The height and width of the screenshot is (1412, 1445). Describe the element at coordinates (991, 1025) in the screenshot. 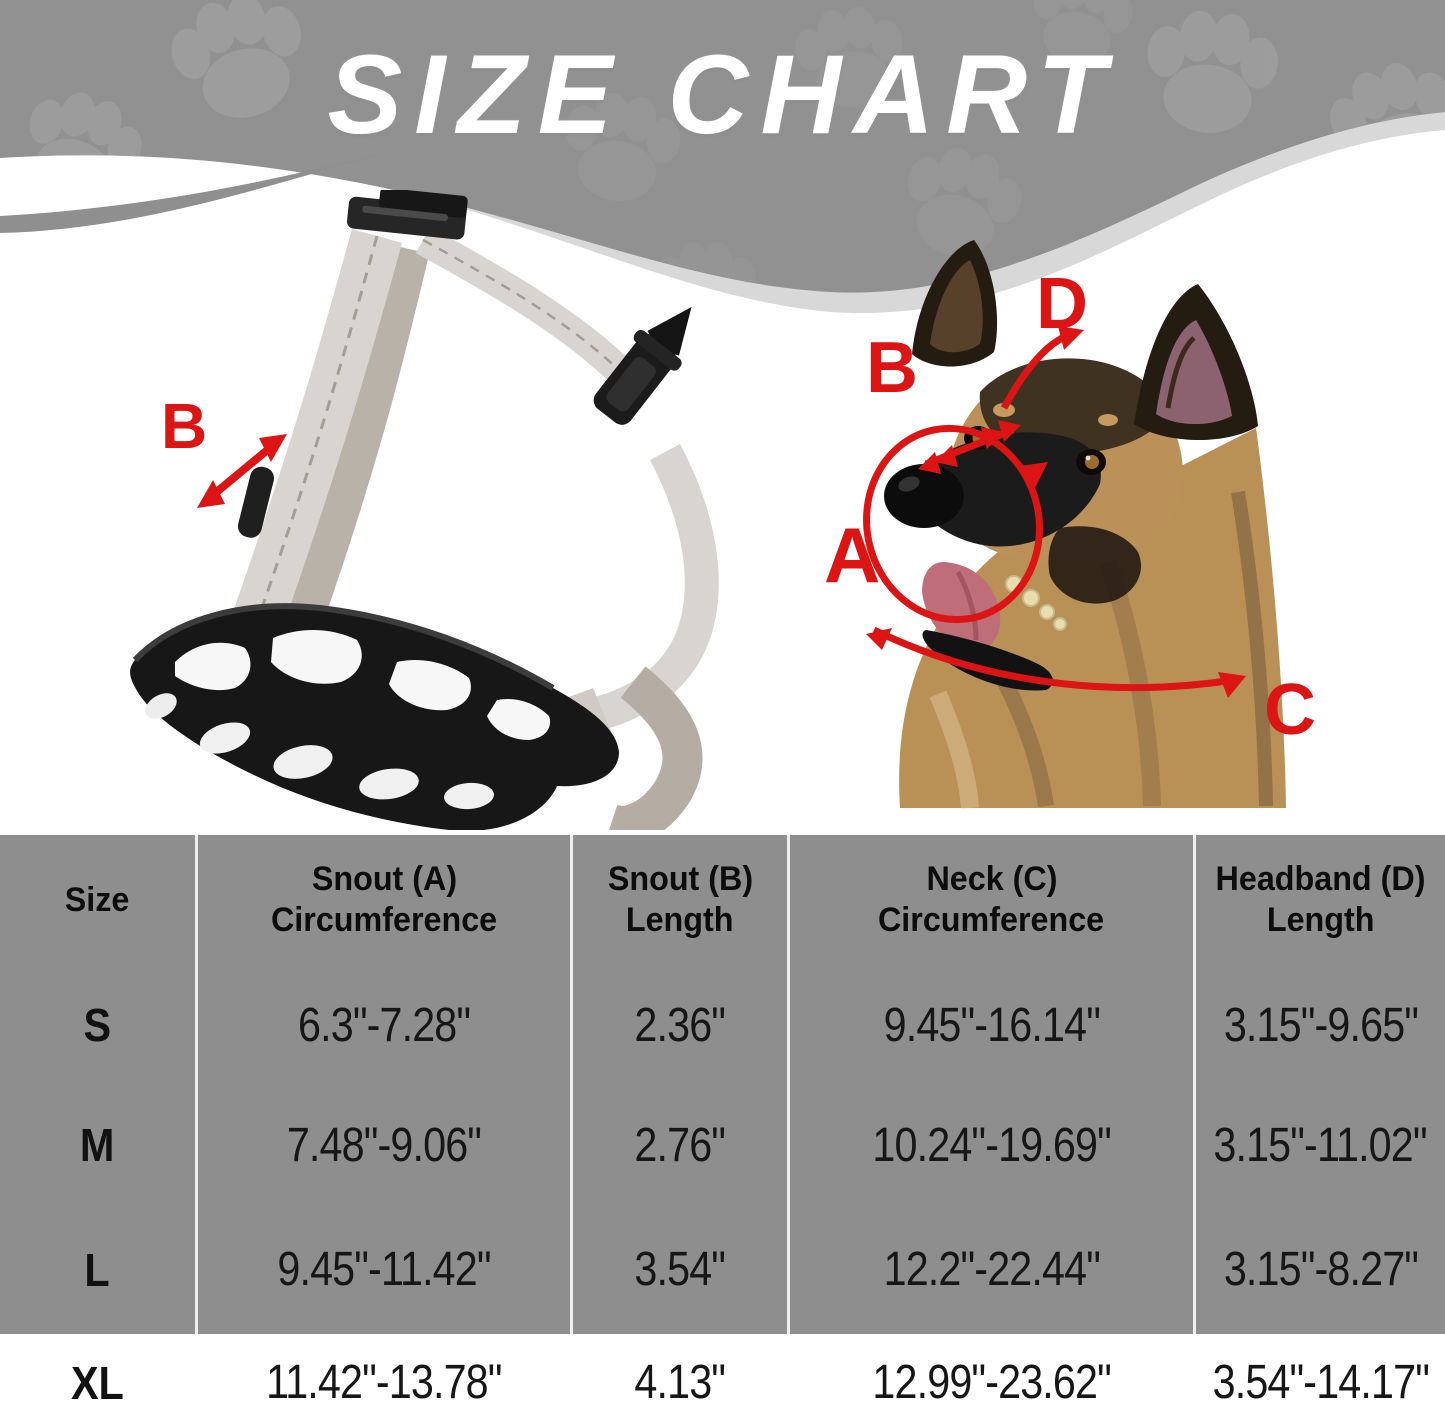

I see `table-row-s-neck-circ: 9.45"-16.14"` at that location.